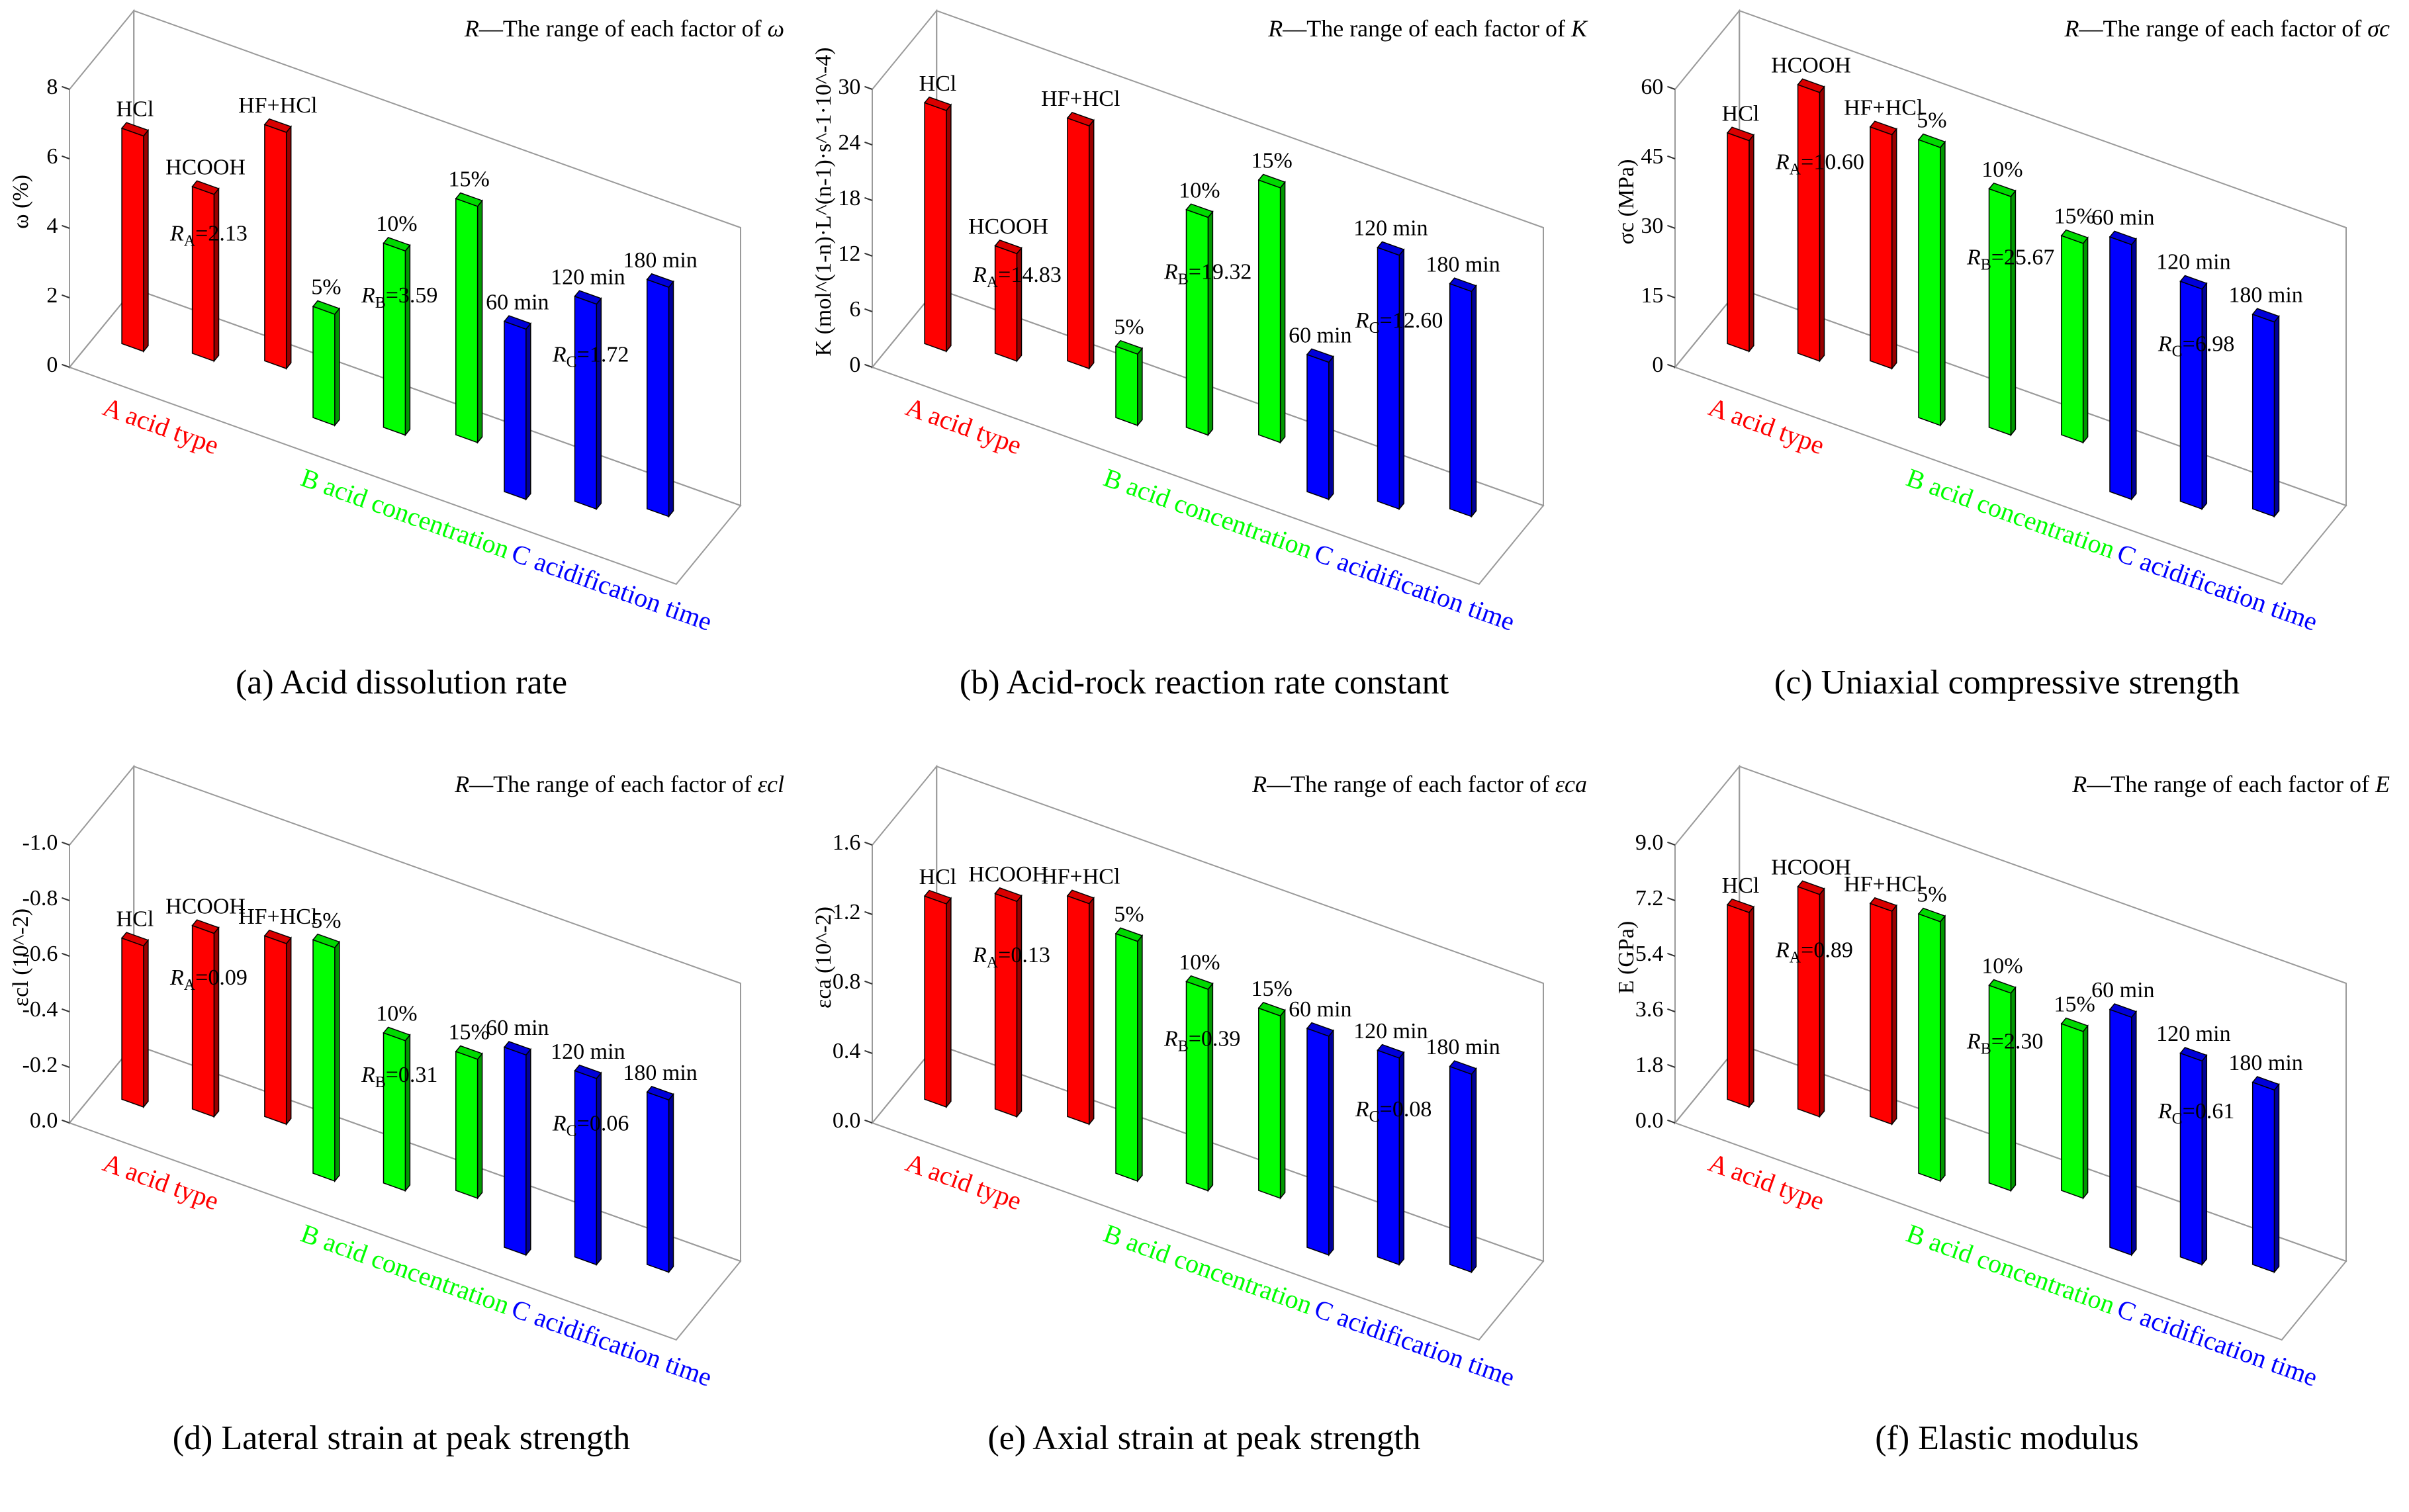 The height and width of the screenshot is (1512, 2409). Describe the element at coordinates (399, 1052) in the screenshot. I see `range-annotations: RA=0.09 RB=0.31 RC=0.06` at that location.